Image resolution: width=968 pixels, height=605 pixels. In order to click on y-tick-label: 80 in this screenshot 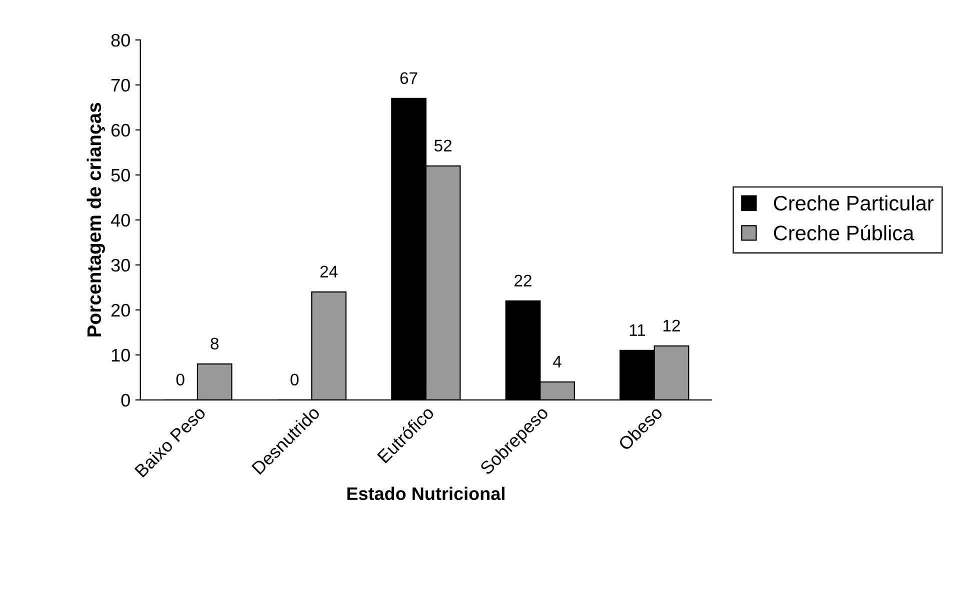, I will do `click(120, 40)`.